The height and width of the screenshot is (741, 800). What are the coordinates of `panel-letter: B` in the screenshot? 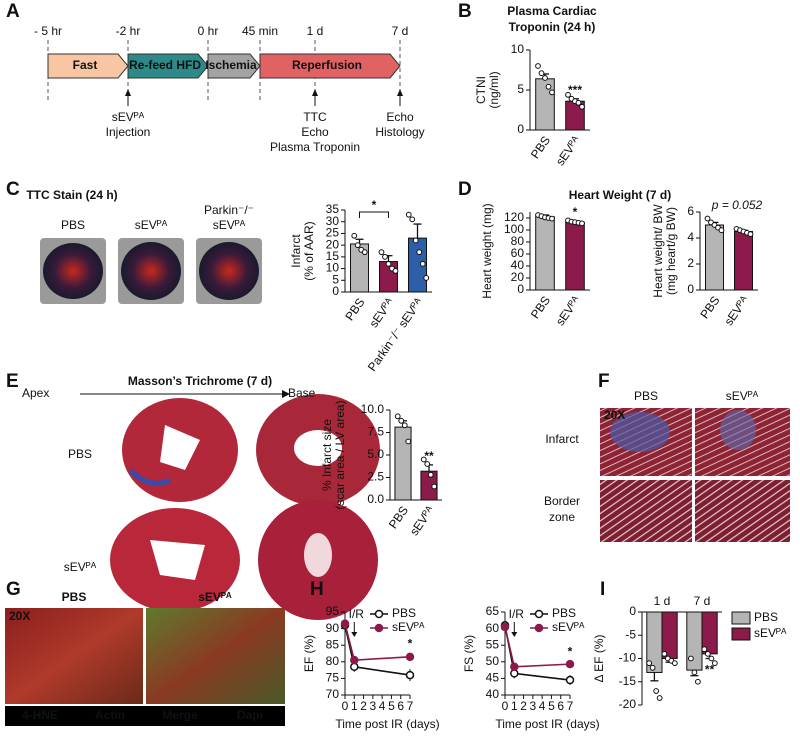 It's located at (465, 11).